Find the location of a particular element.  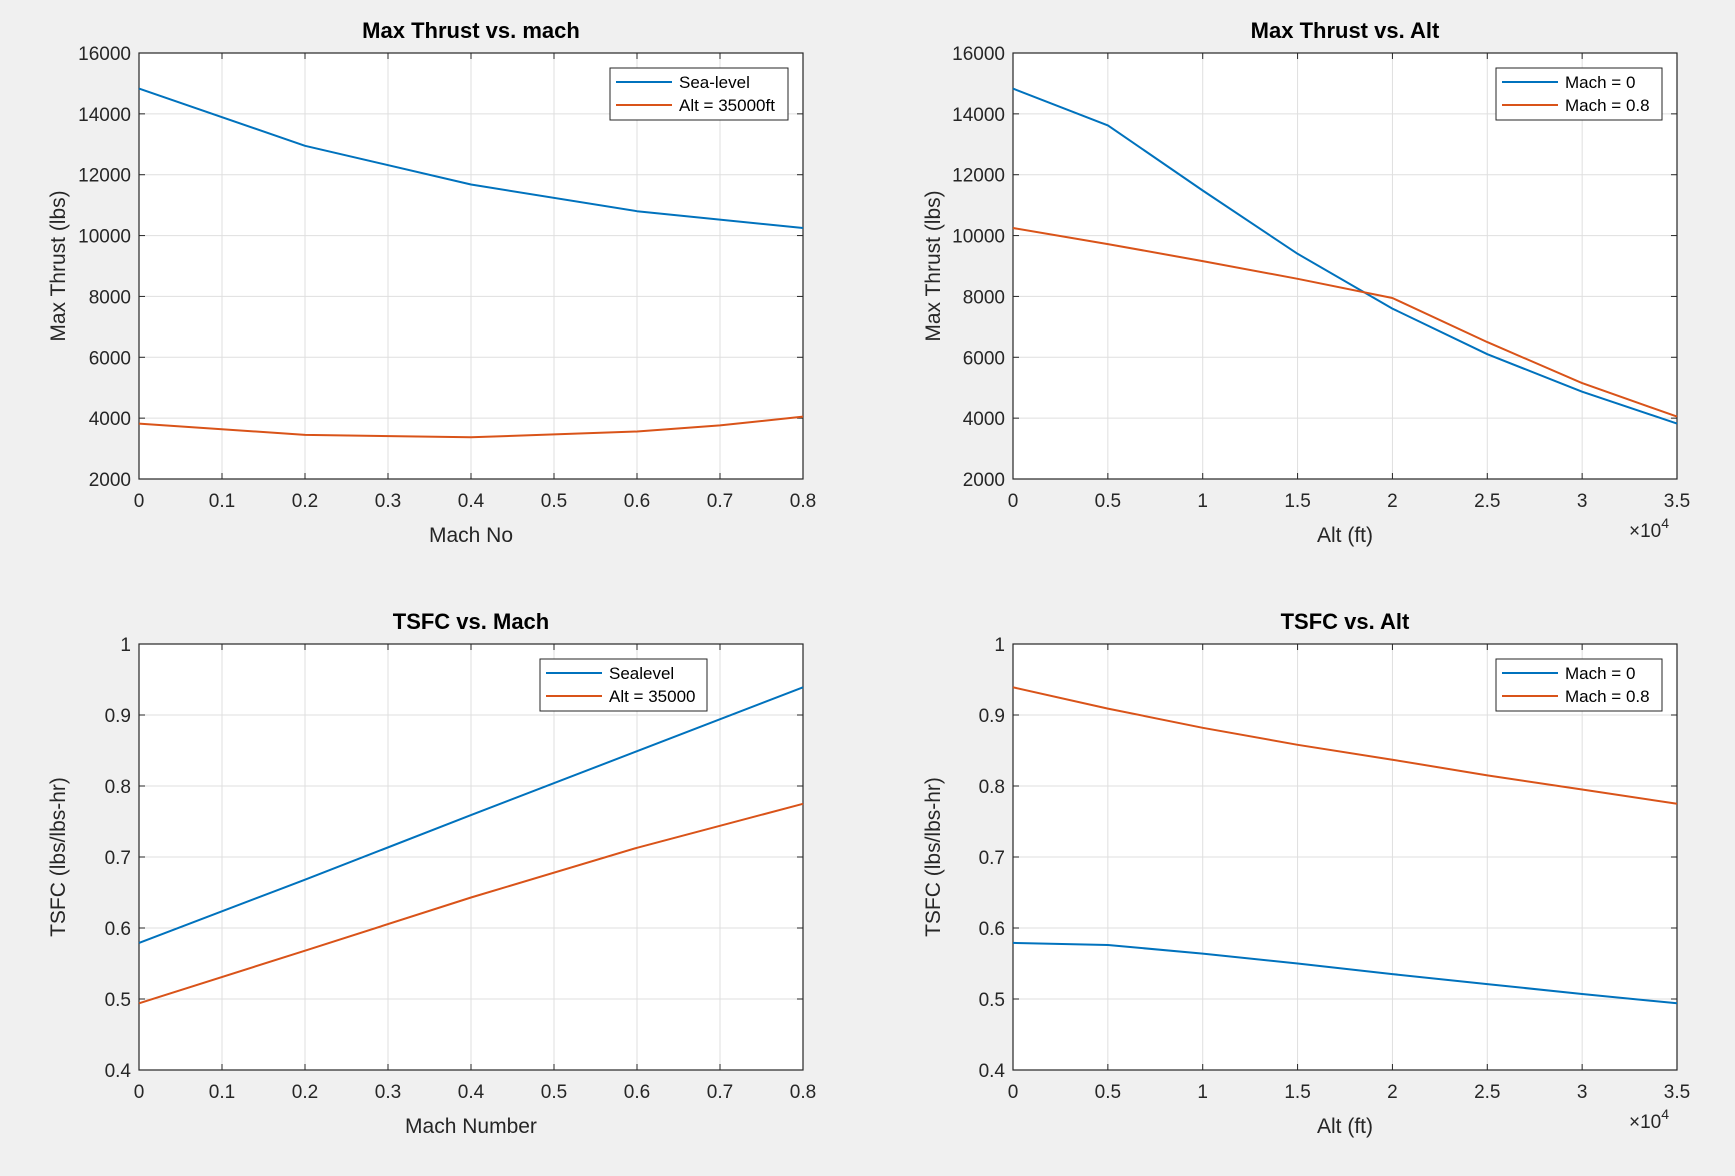

chart-title: Max Thrust vs. mach is located at coordinates (471, 30).